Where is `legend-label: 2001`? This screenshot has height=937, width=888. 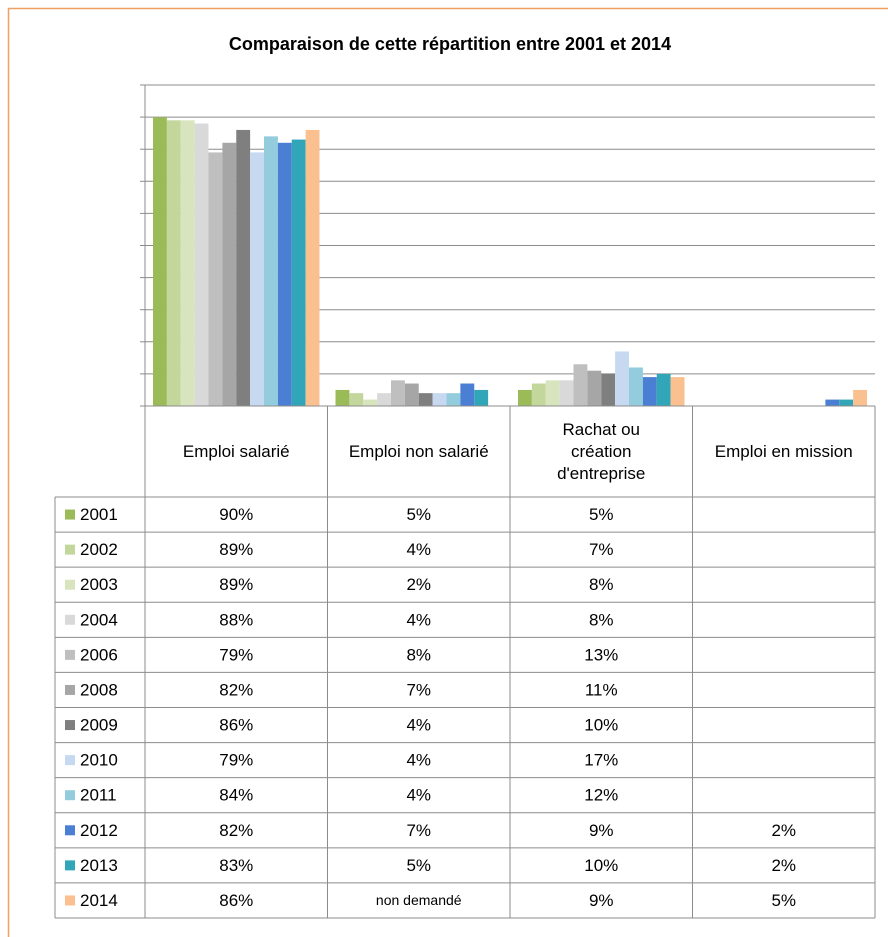 legend-label: 2001 is located at coordinates (99, 514).